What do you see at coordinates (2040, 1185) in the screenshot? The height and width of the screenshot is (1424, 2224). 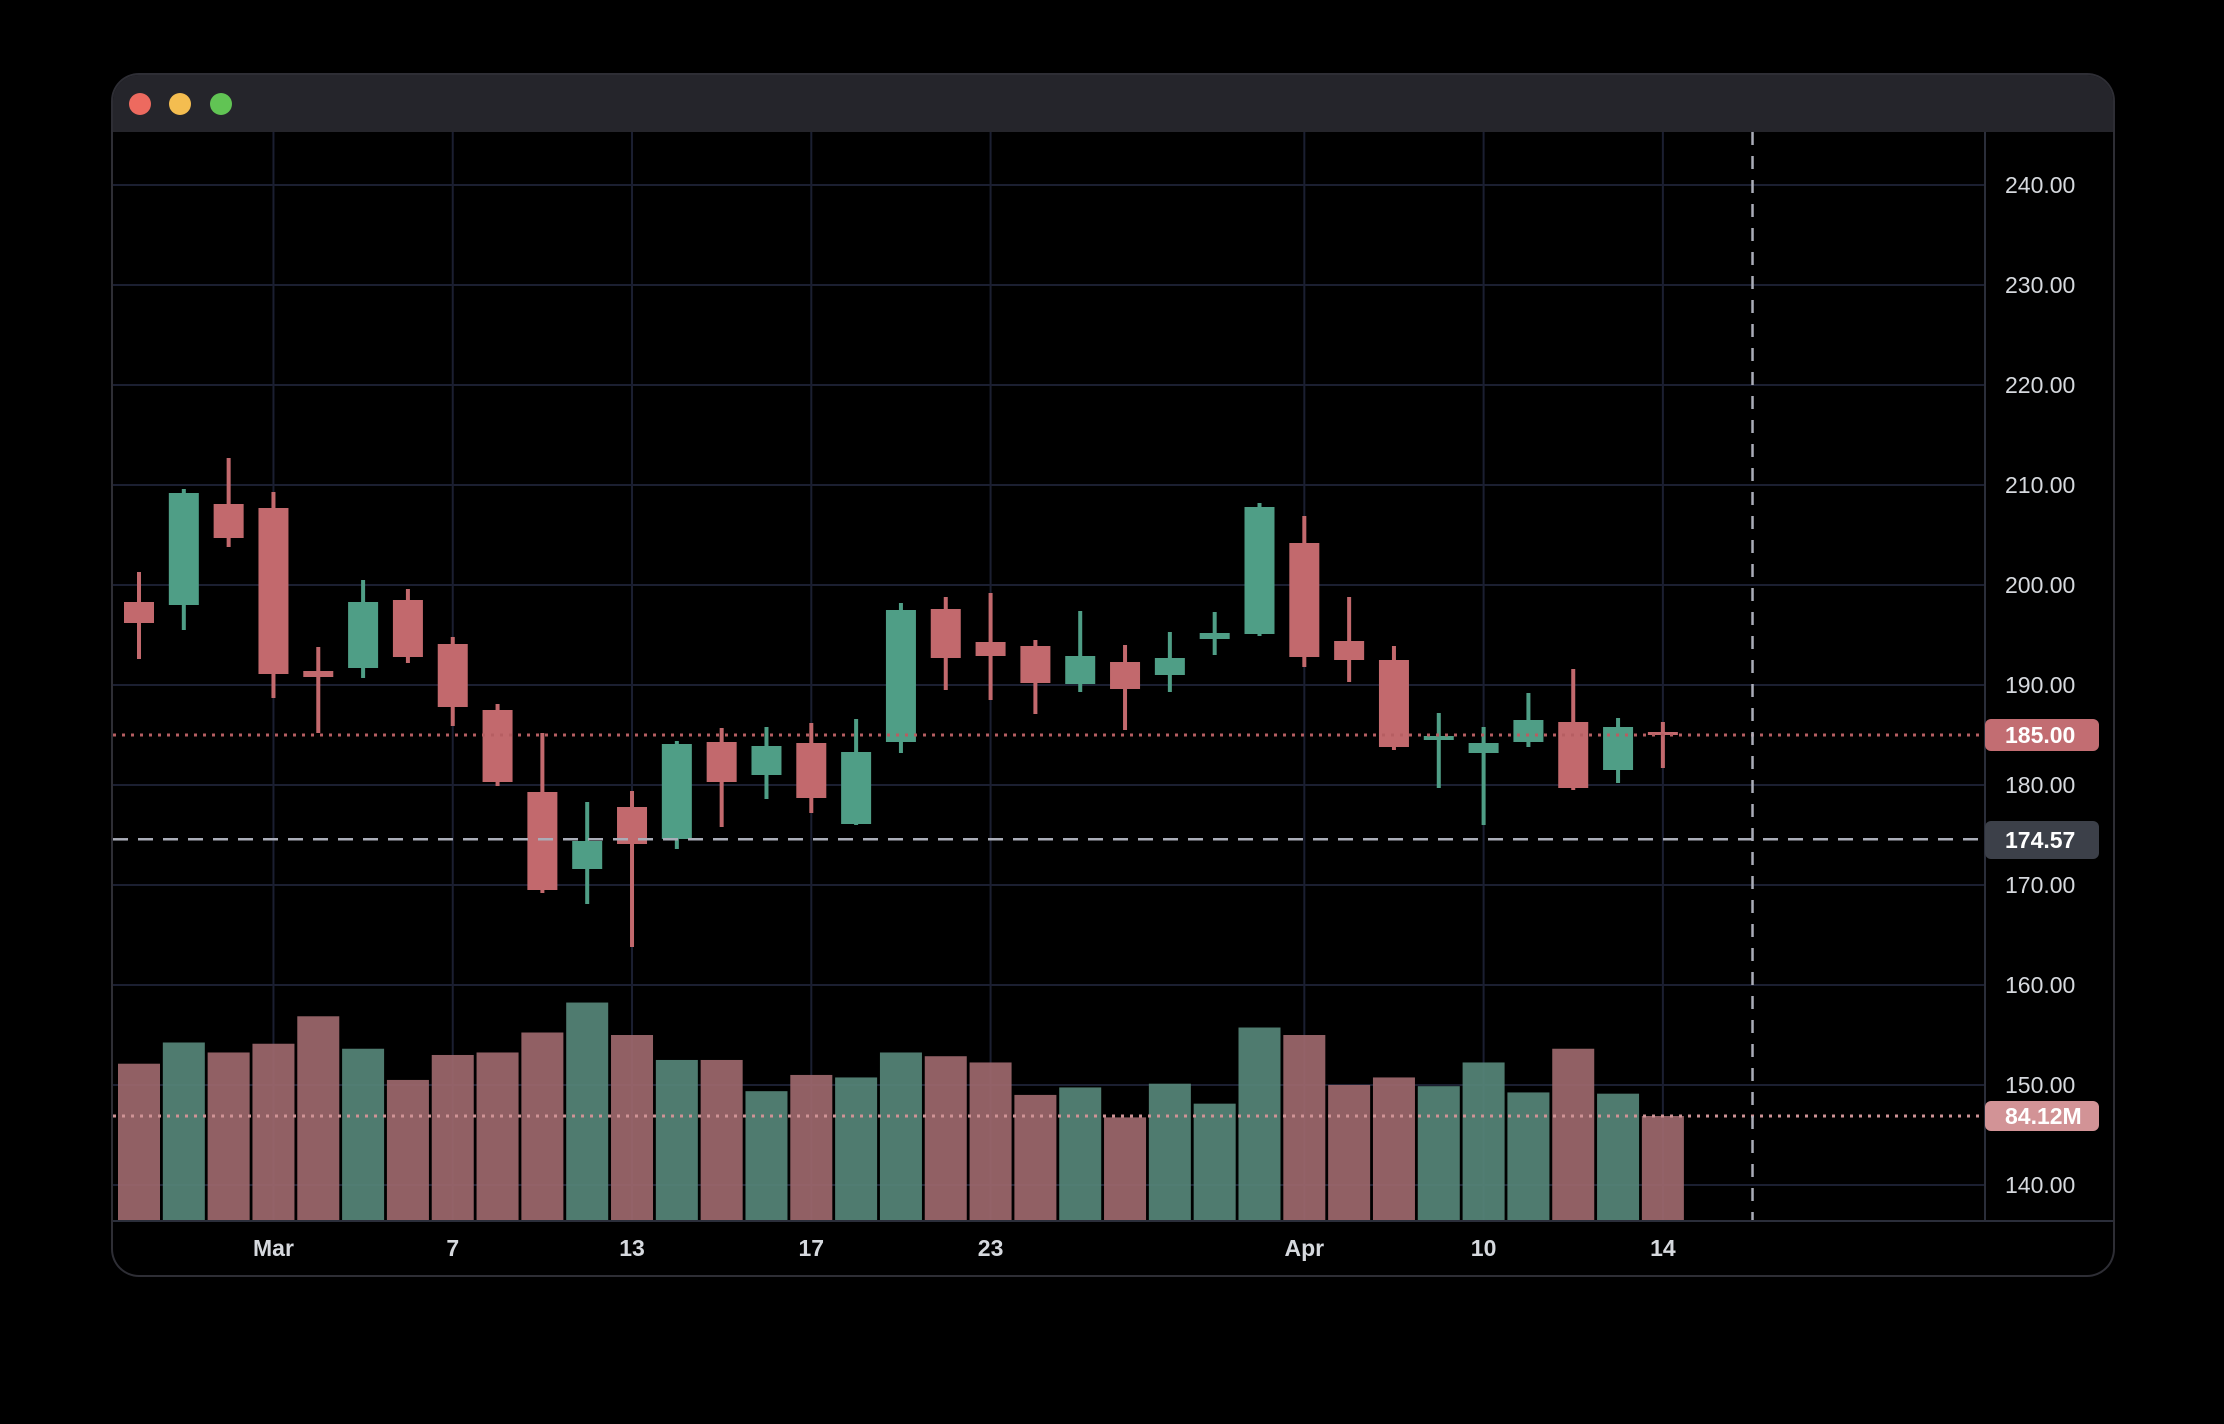 I see `price-axis-label: 140.00` at bounding box center [2040, 1185].